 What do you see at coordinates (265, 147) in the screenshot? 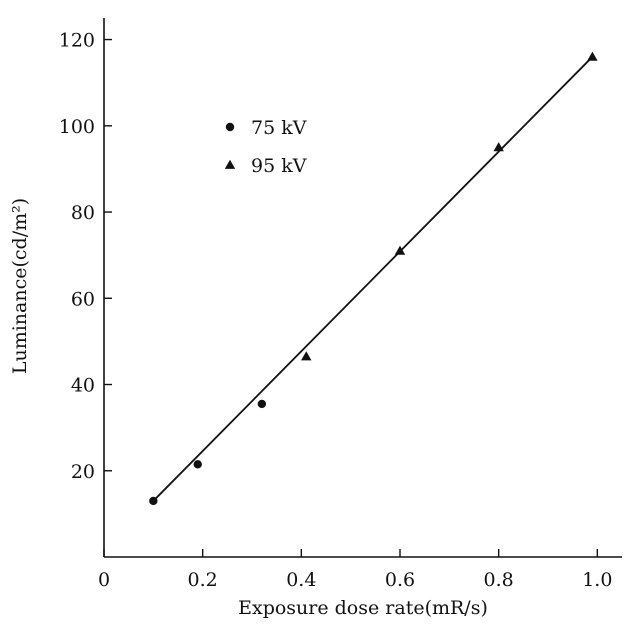
I see `legend: 75 kV 95 kV` at bounding box center [265, 147].